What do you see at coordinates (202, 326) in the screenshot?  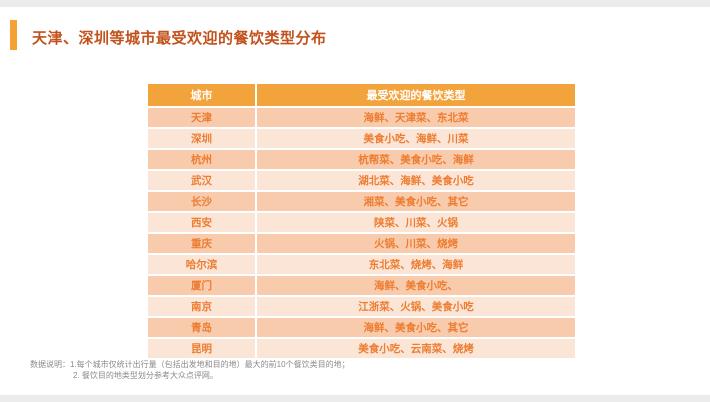 I see `city-cell: 青岛` at bounding box center [202, 326].